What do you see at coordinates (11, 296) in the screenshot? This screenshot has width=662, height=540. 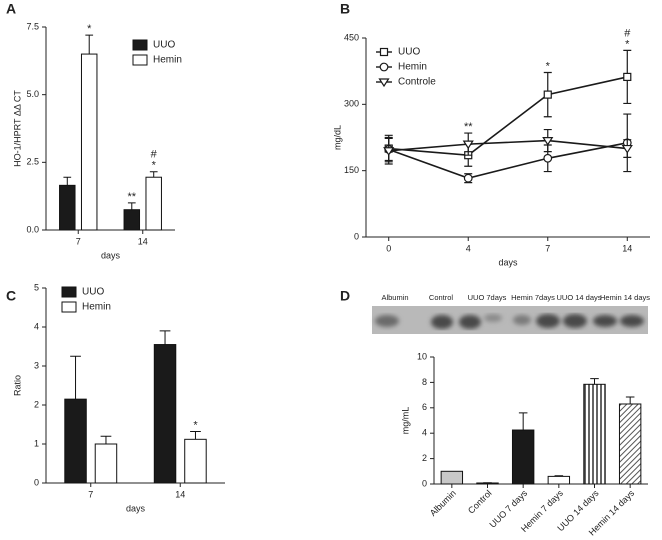 I see `panel-label: C` at bounding box center [11, 296].